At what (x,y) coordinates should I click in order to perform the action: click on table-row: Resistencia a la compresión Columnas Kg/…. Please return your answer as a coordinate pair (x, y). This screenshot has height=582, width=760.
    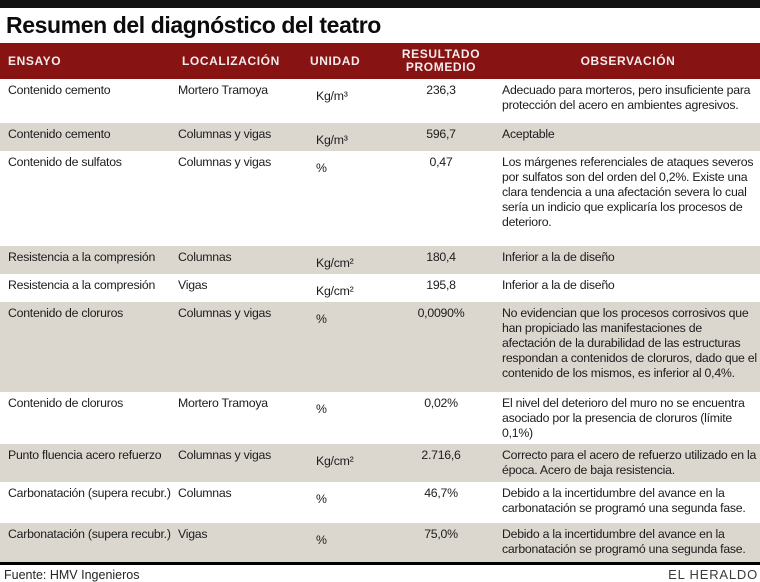
    Looking at the image, I should click on (380, 260).